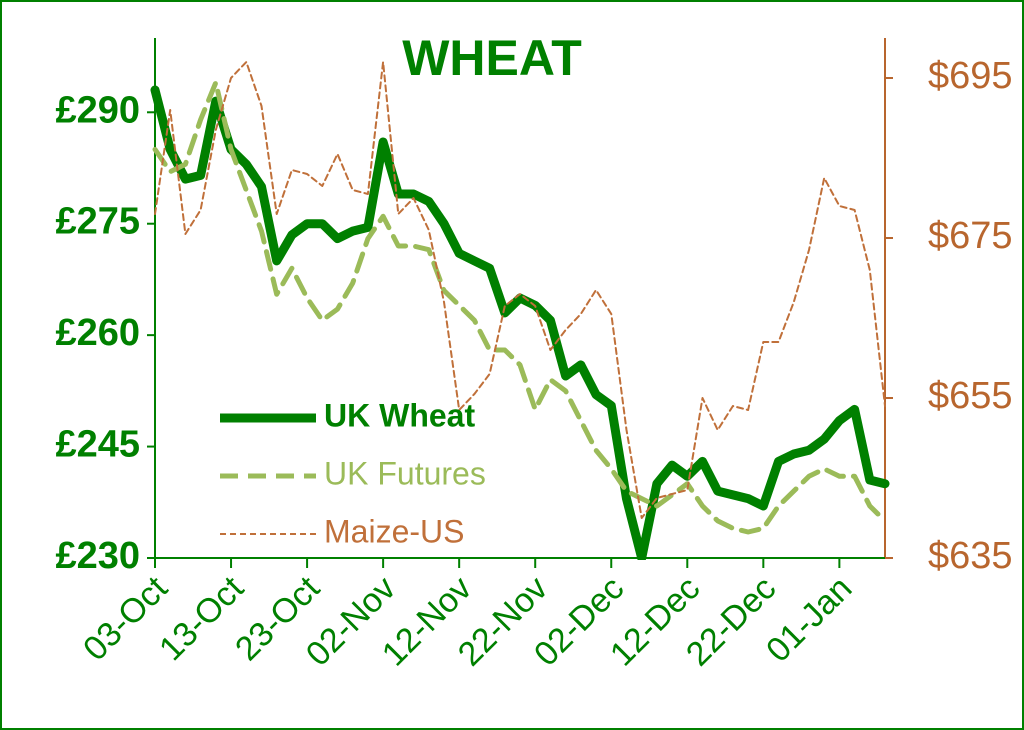 This screenshot has width=1024, height=730. What do you see at coordinates (970, 236) in the screenshot?
I see `y2-tick-label: $675` at bounding box center [970, 236].